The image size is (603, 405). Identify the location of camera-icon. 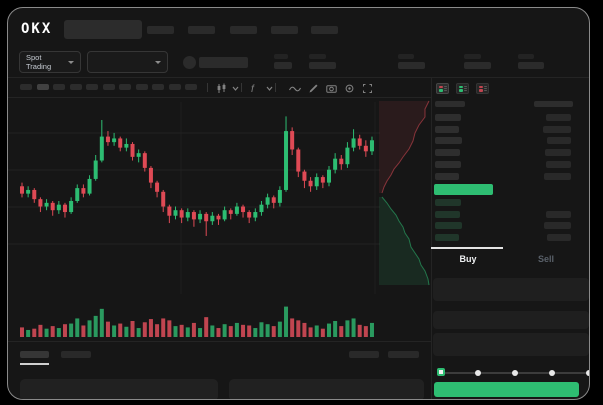
(331, 88).